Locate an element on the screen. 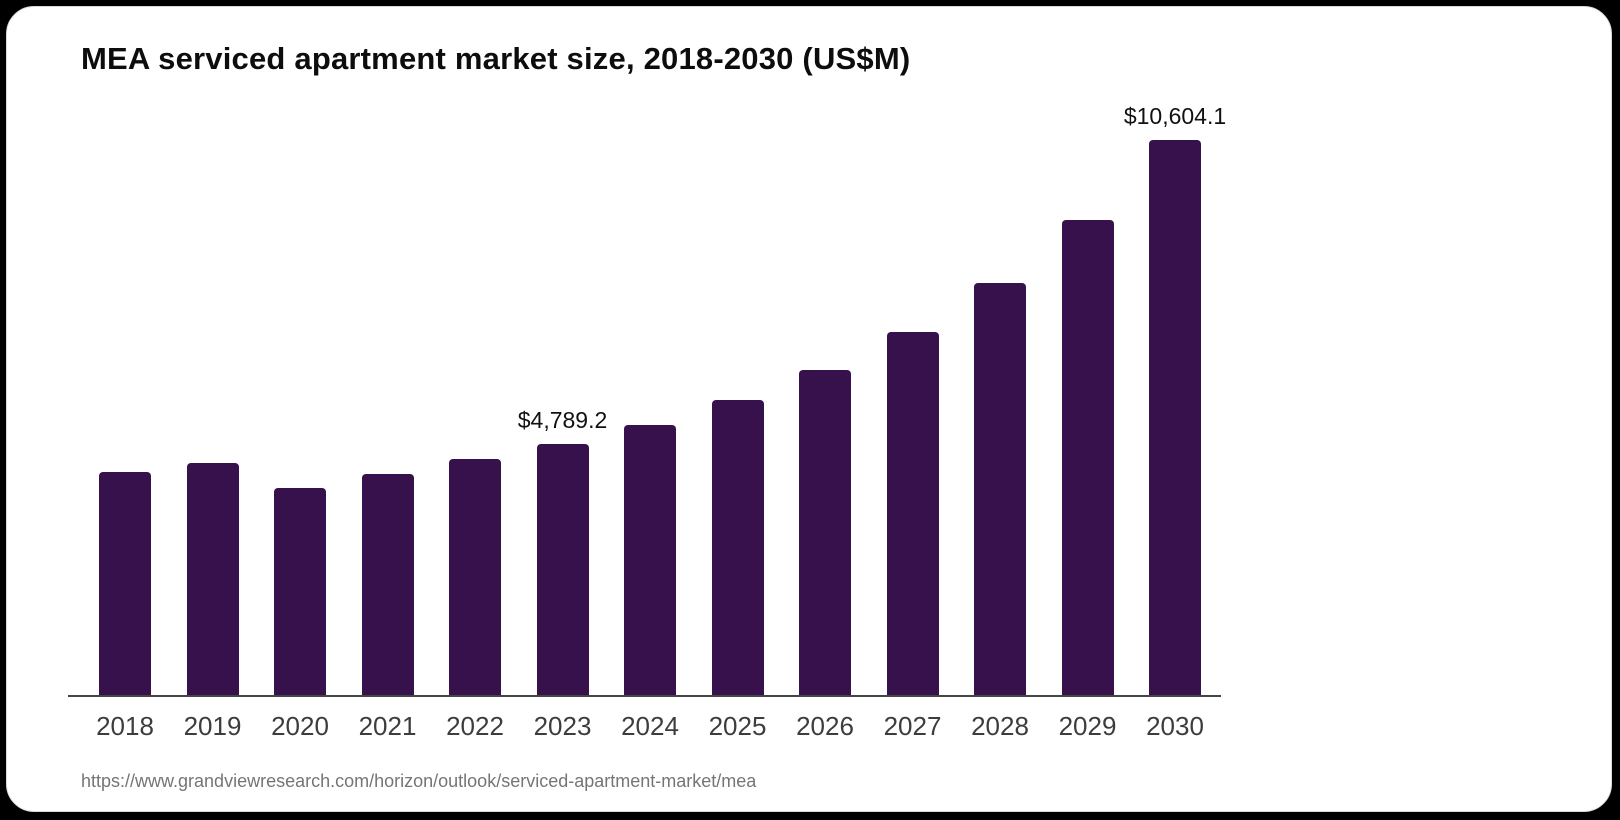  bar-2020 is located at coordinates (300, 591).